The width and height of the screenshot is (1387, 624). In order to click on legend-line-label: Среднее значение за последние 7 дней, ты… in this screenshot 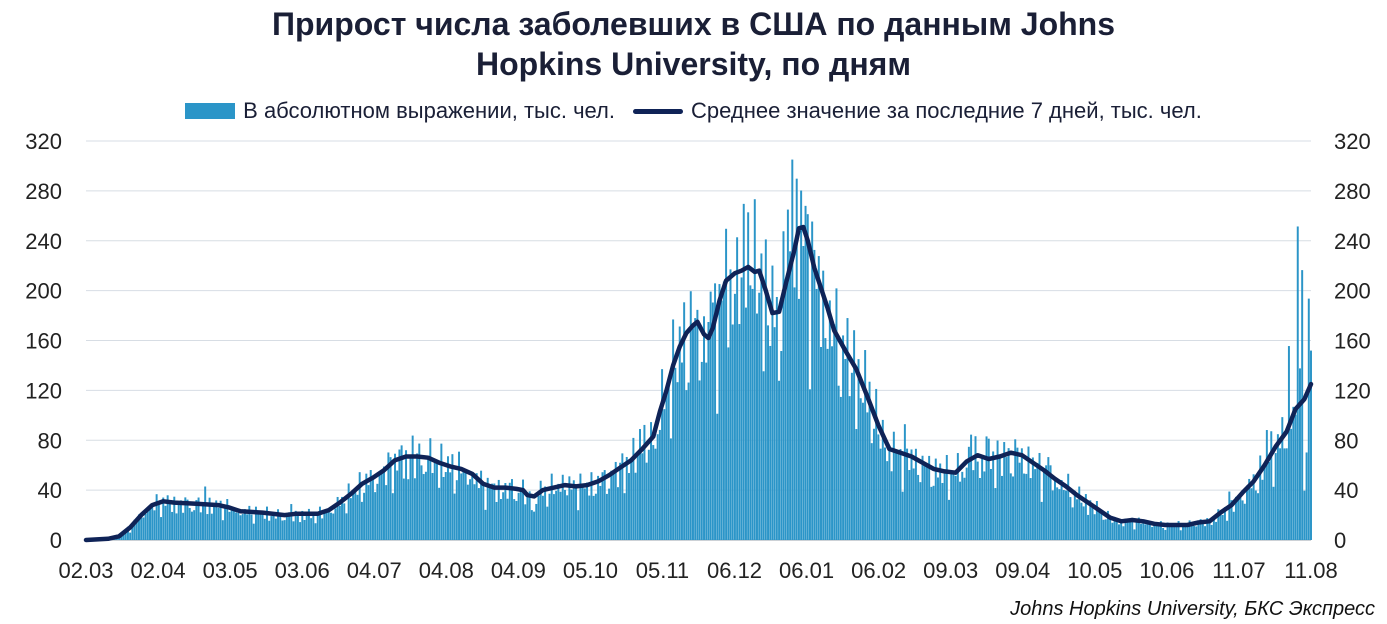, I will do `click(946, 110)`.